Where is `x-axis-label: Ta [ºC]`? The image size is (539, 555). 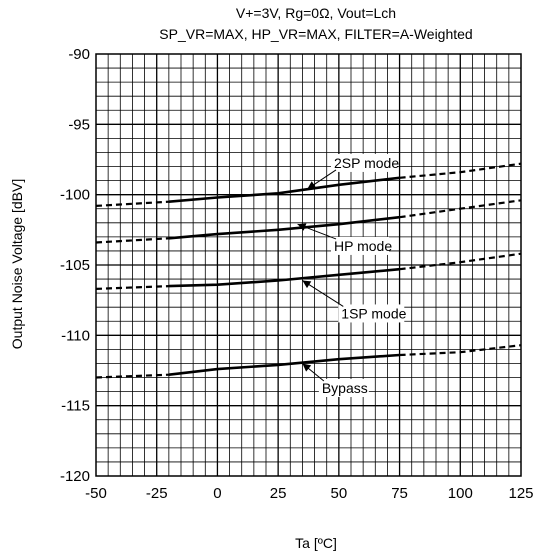 x-axis-label: Ta [ºC] is located at coordinates (316, 543).